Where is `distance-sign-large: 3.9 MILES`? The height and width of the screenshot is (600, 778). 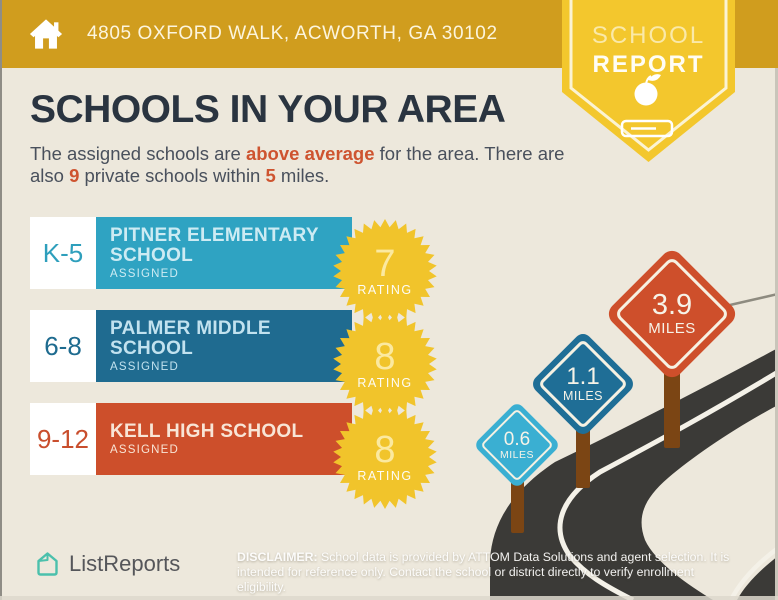
distance-sign-large: 3.9 MILES is located at coordinates (672, 314).